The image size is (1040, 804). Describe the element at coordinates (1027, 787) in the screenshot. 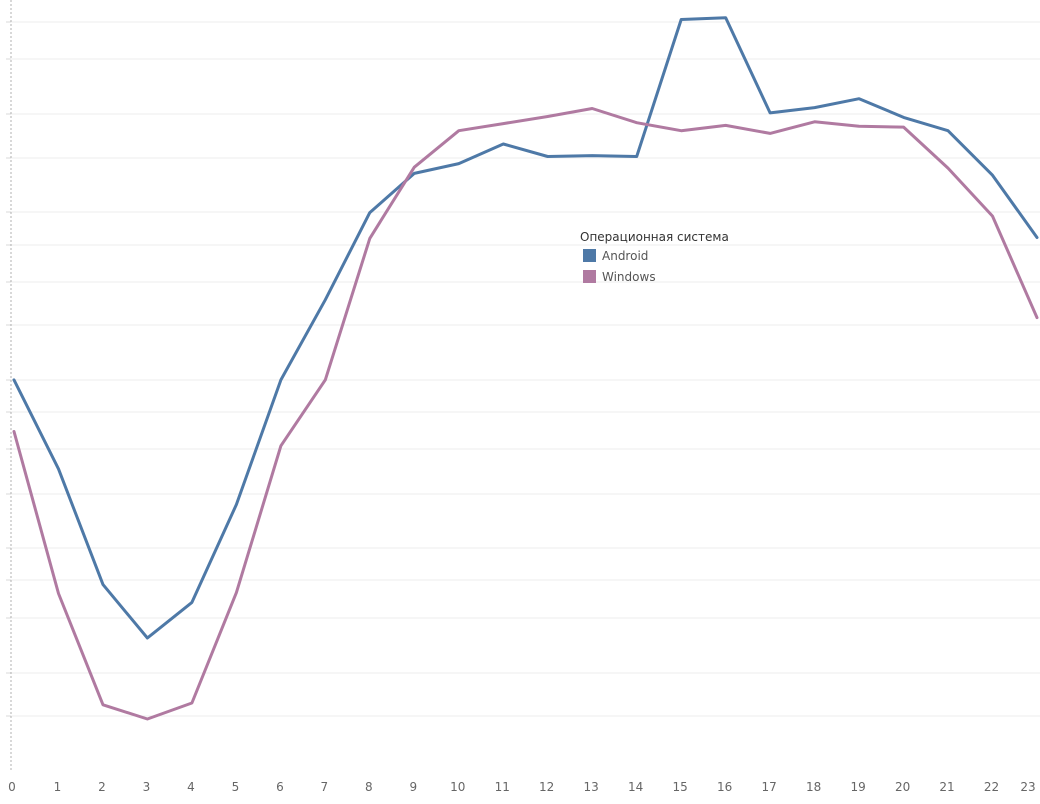

I see `x-tick-label: 23` at that location.